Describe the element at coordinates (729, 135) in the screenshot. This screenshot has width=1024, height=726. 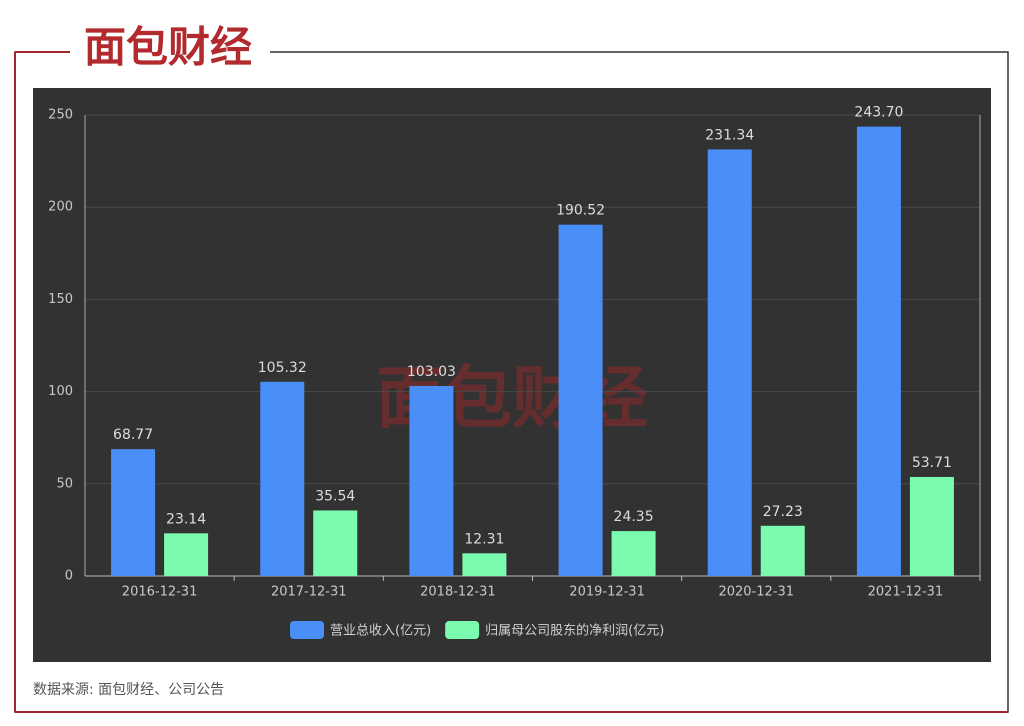
I see `value-label: 231.34` at that location.